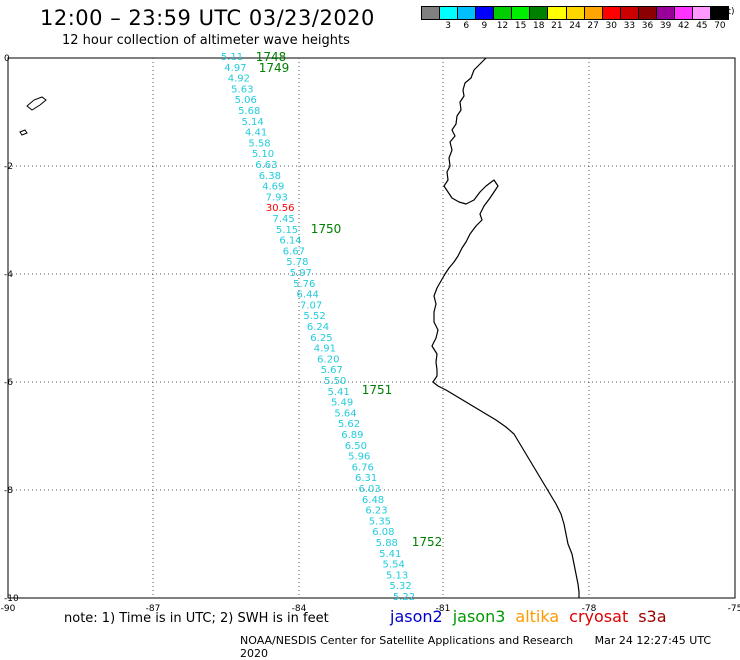 Image resolution: width=740 pixels, height=660 pixels. Describe the element at coordinates (400, 586) in the screenshot. I see `swh-value: 5.32` at that location.